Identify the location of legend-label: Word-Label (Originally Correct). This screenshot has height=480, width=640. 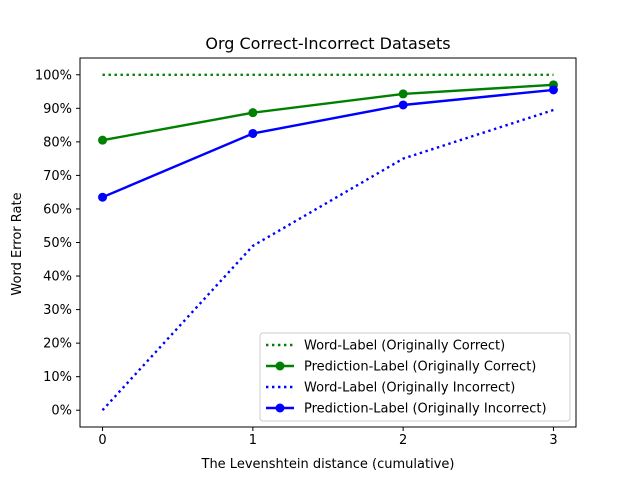
(404, 346).